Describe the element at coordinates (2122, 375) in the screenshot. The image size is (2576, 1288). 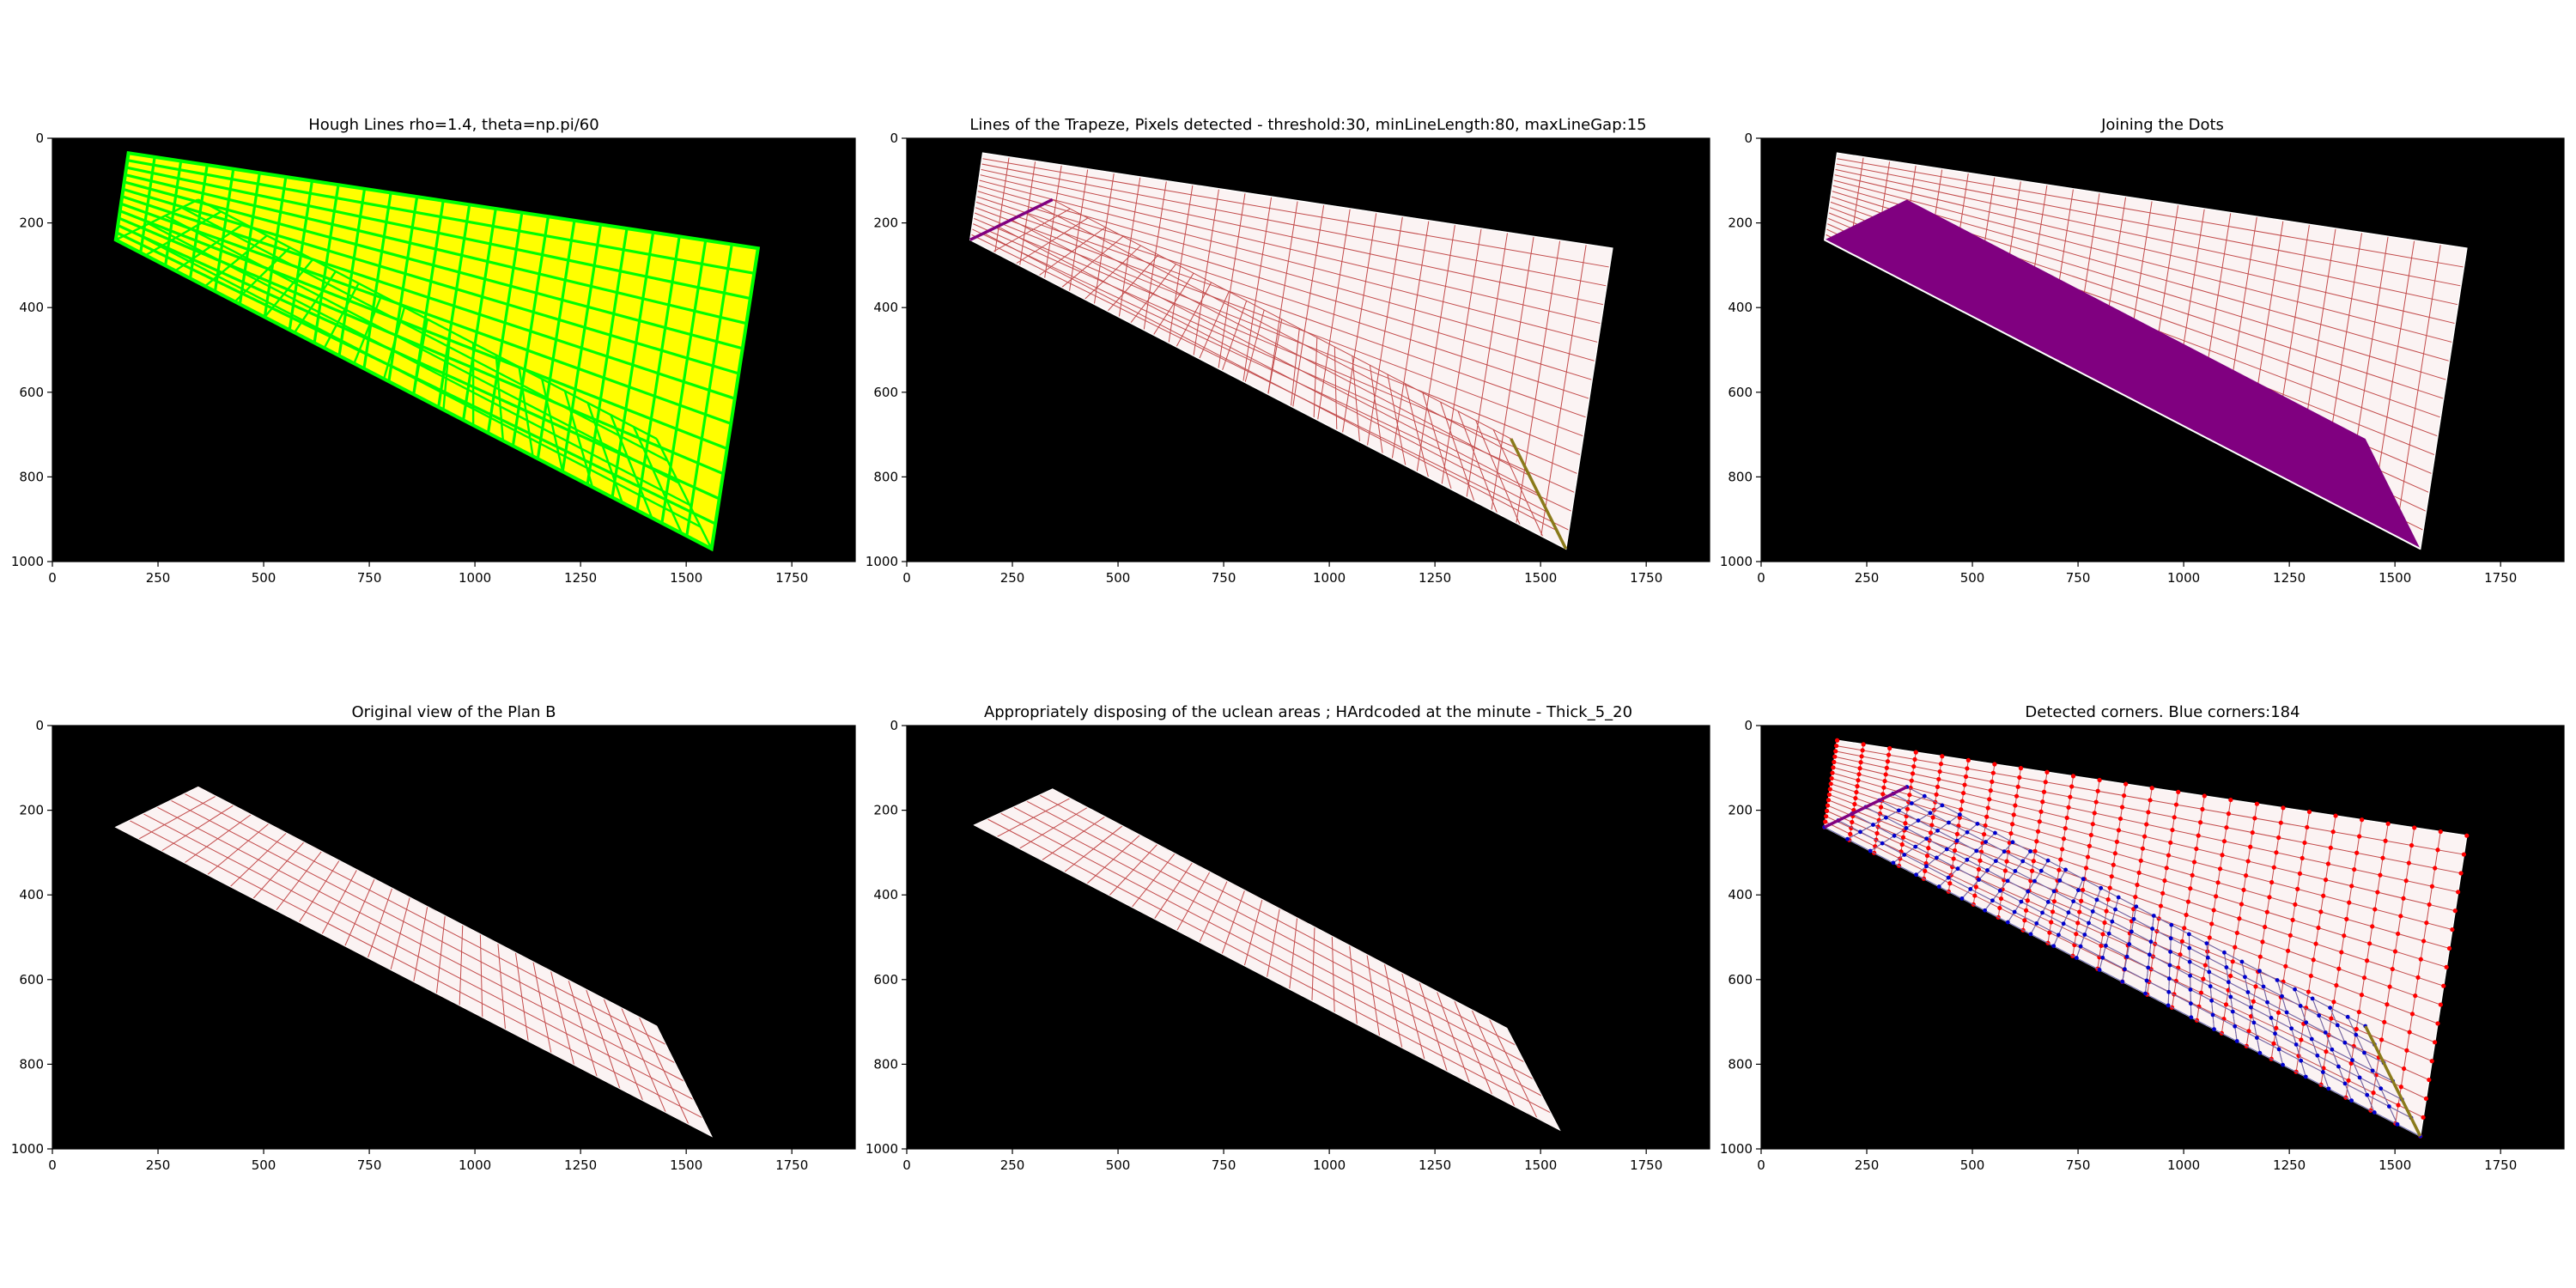
I see `filled-region` at that location.